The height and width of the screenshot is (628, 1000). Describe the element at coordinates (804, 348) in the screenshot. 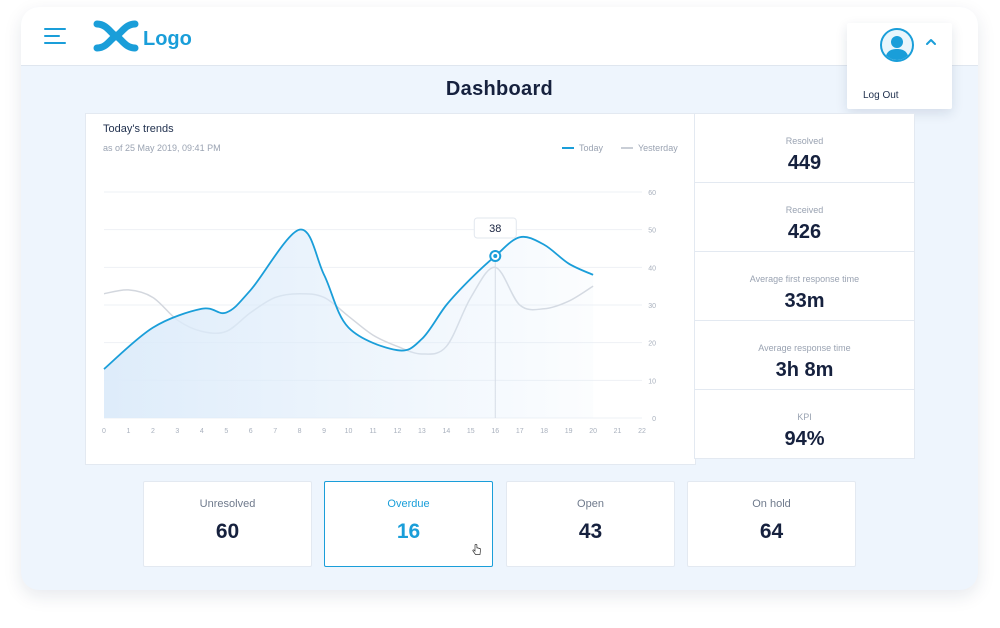

I see `stat-label: Average response time` at that location.